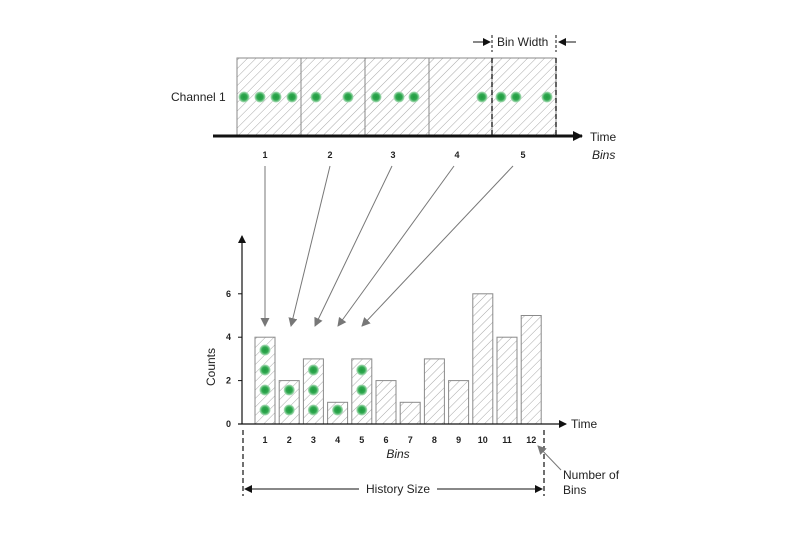 This screenshot has height=533, width=800. What do you see at coordinates (483, 440) in the screenshot?
I see `x-tick-label: 10` at bounding box center [483, 440].